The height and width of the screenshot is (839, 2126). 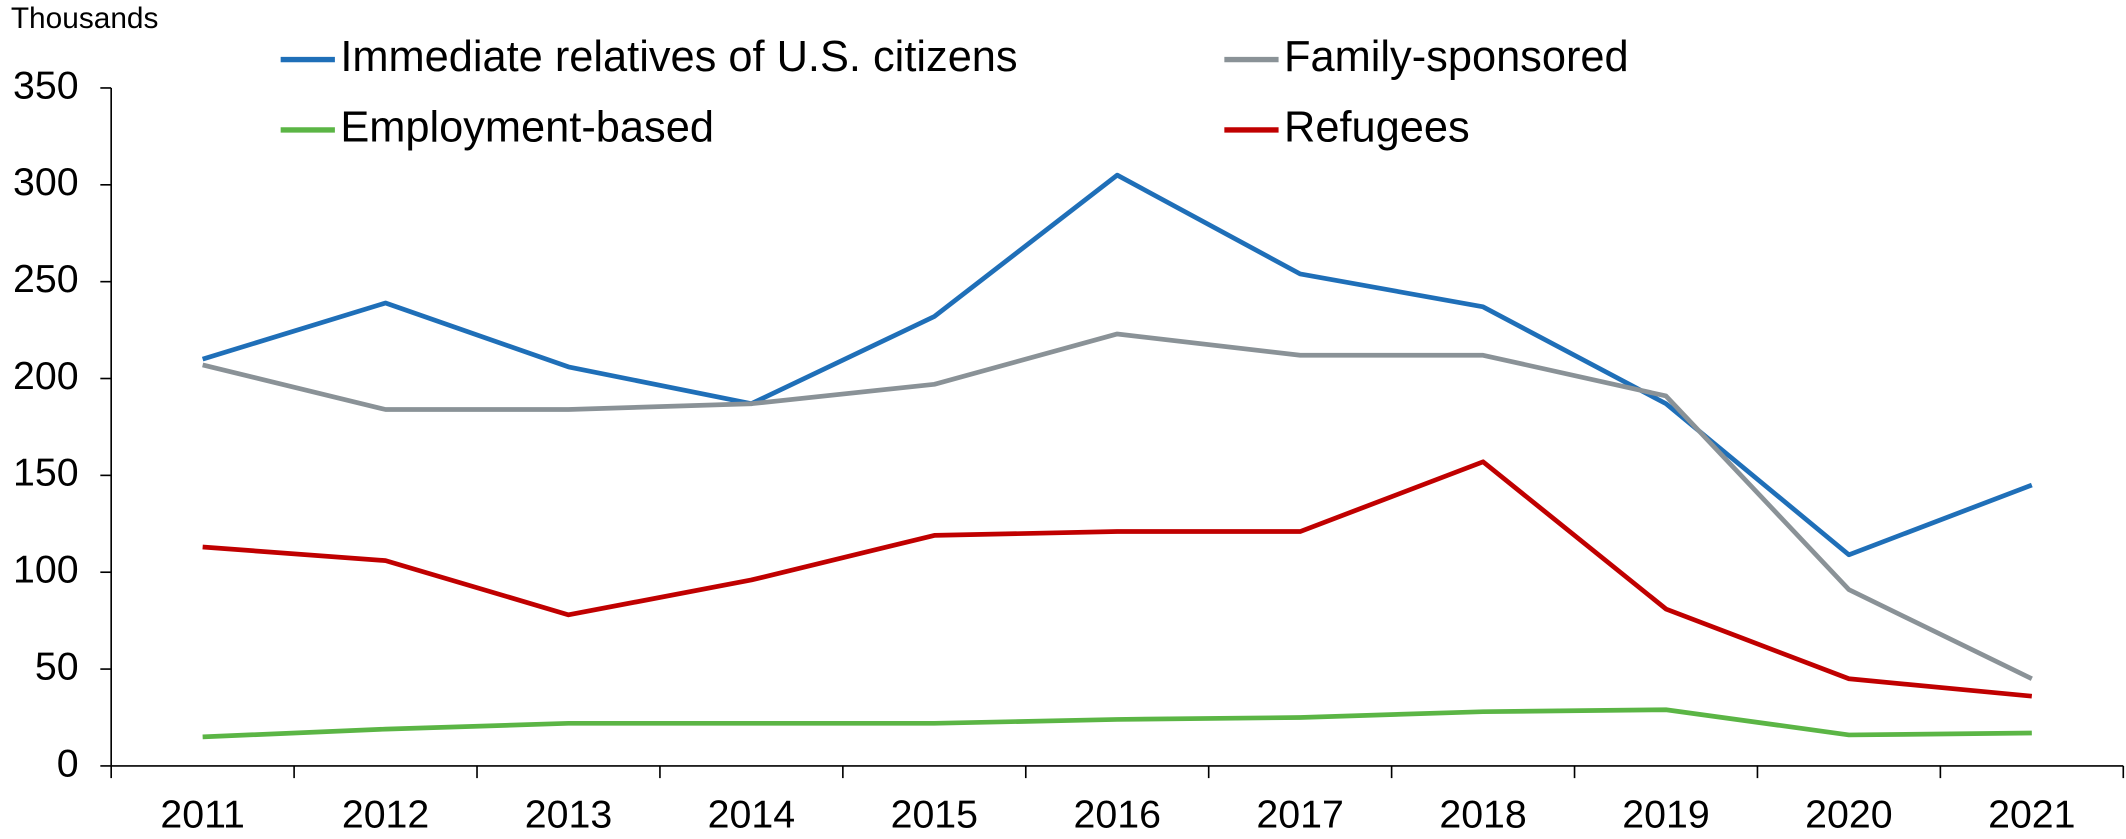 I want to click on x-tick-label: 2017, so click(x=1299, y=815).